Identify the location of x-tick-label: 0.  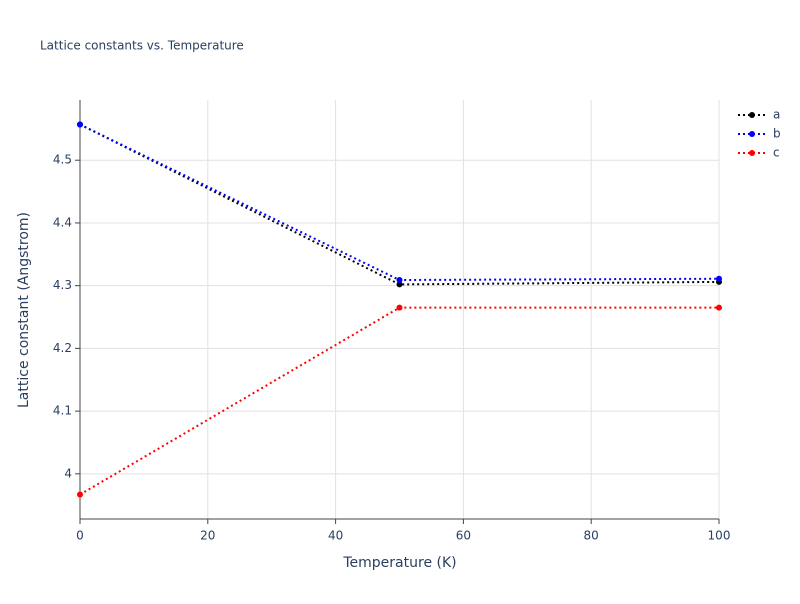
(80, 536).